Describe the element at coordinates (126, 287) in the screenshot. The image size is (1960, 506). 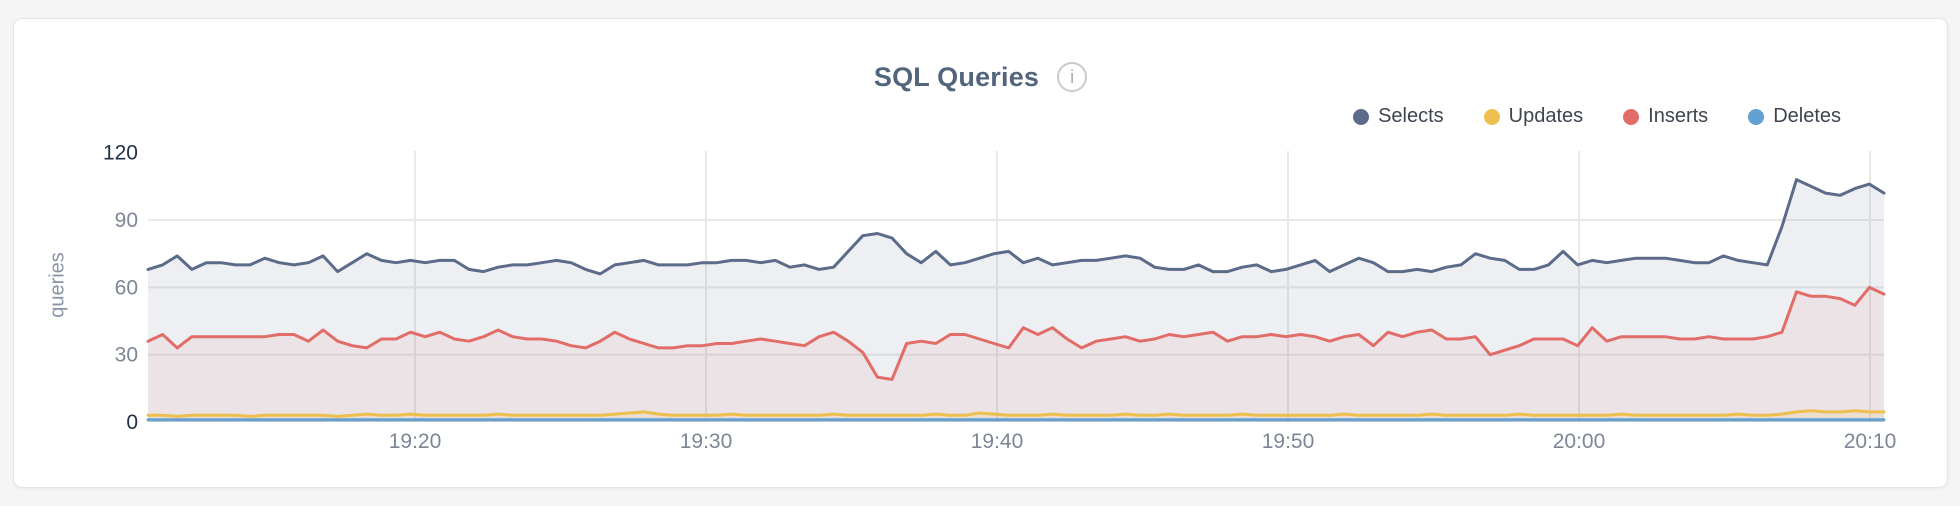
I see `y-tick-label: 60` at that location.